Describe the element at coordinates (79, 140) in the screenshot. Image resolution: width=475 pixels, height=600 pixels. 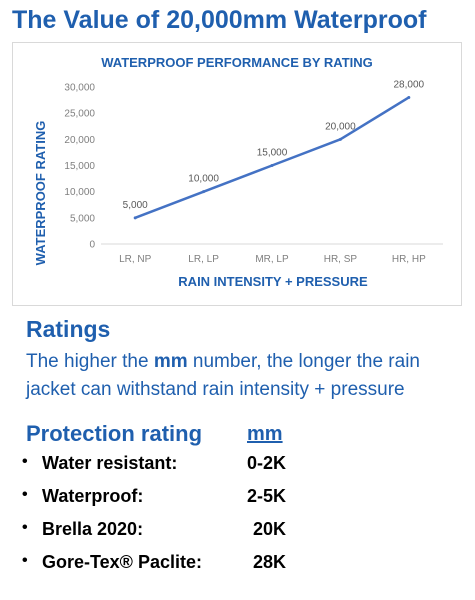
I see `y-tick-label: 20,000` at that location.